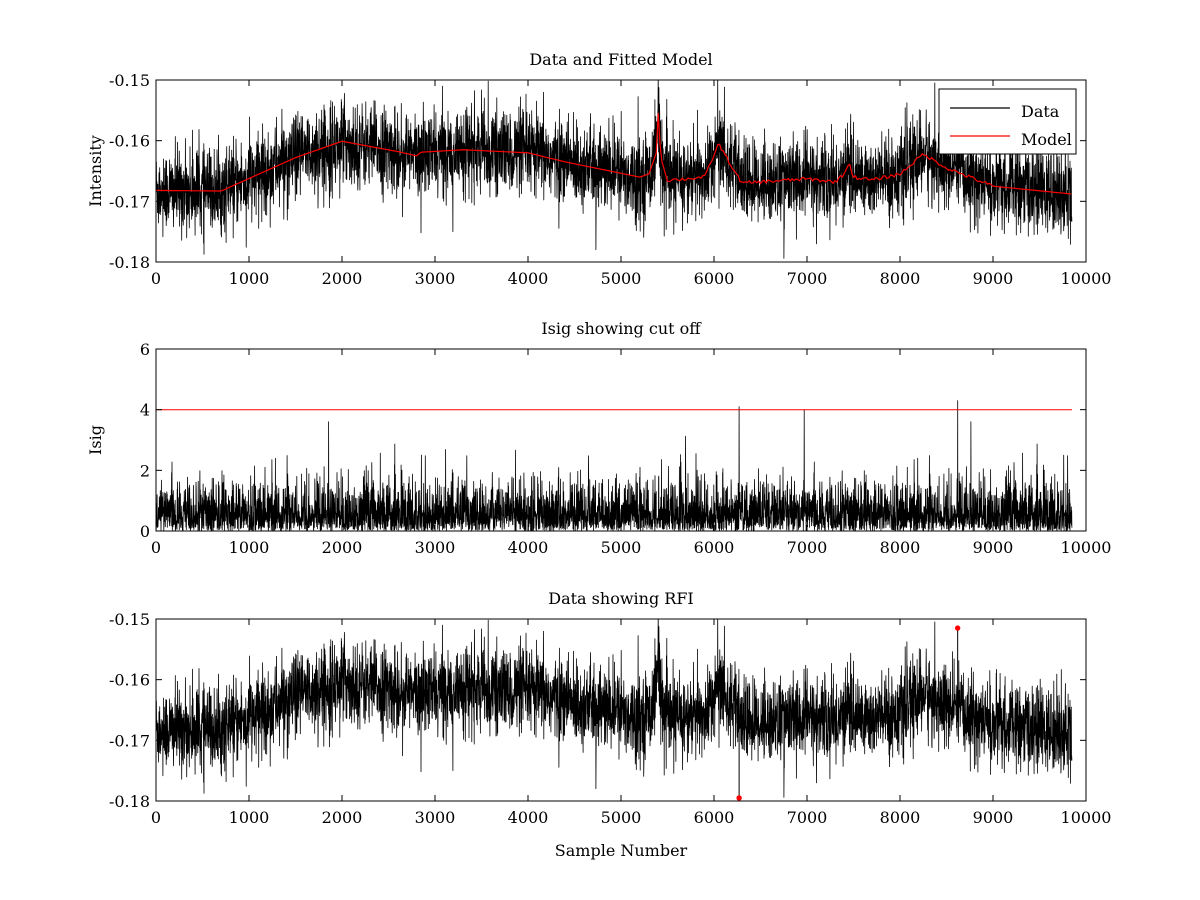 The image size is (1200, 900). Describe the element at coordinates (621, 328) in the screenshot. I see `chart-title: Isig showing cut off` at that location.